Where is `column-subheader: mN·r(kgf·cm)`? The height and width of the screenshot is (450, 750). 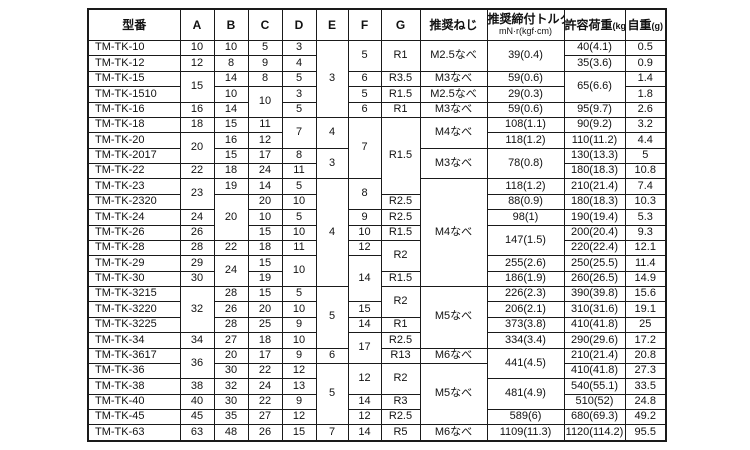
column-subheader: mN·r(kgf·cm) is located at coordinates (525, 31).